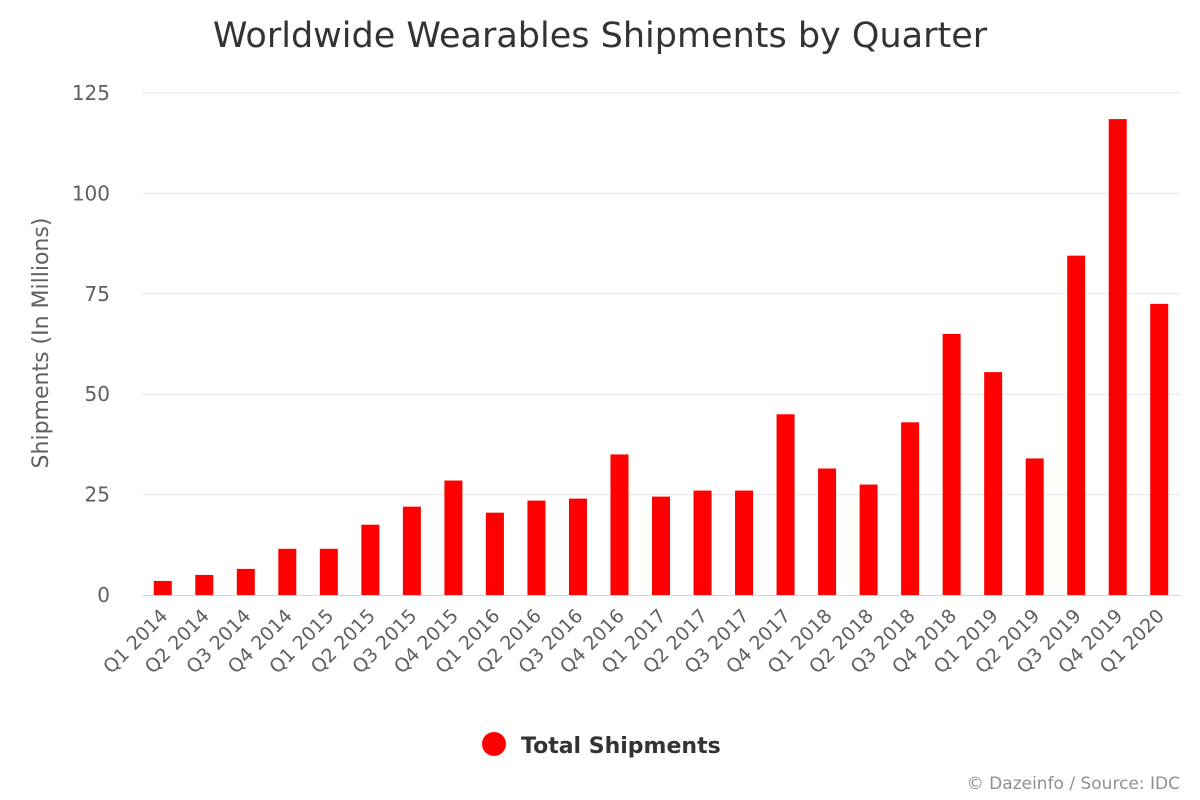 The height and width of the screenshot is (800, 1200). Describe the element at coordinates (621, 746) in the screenshot. I see `legend-label: Total Shipments` at that location.